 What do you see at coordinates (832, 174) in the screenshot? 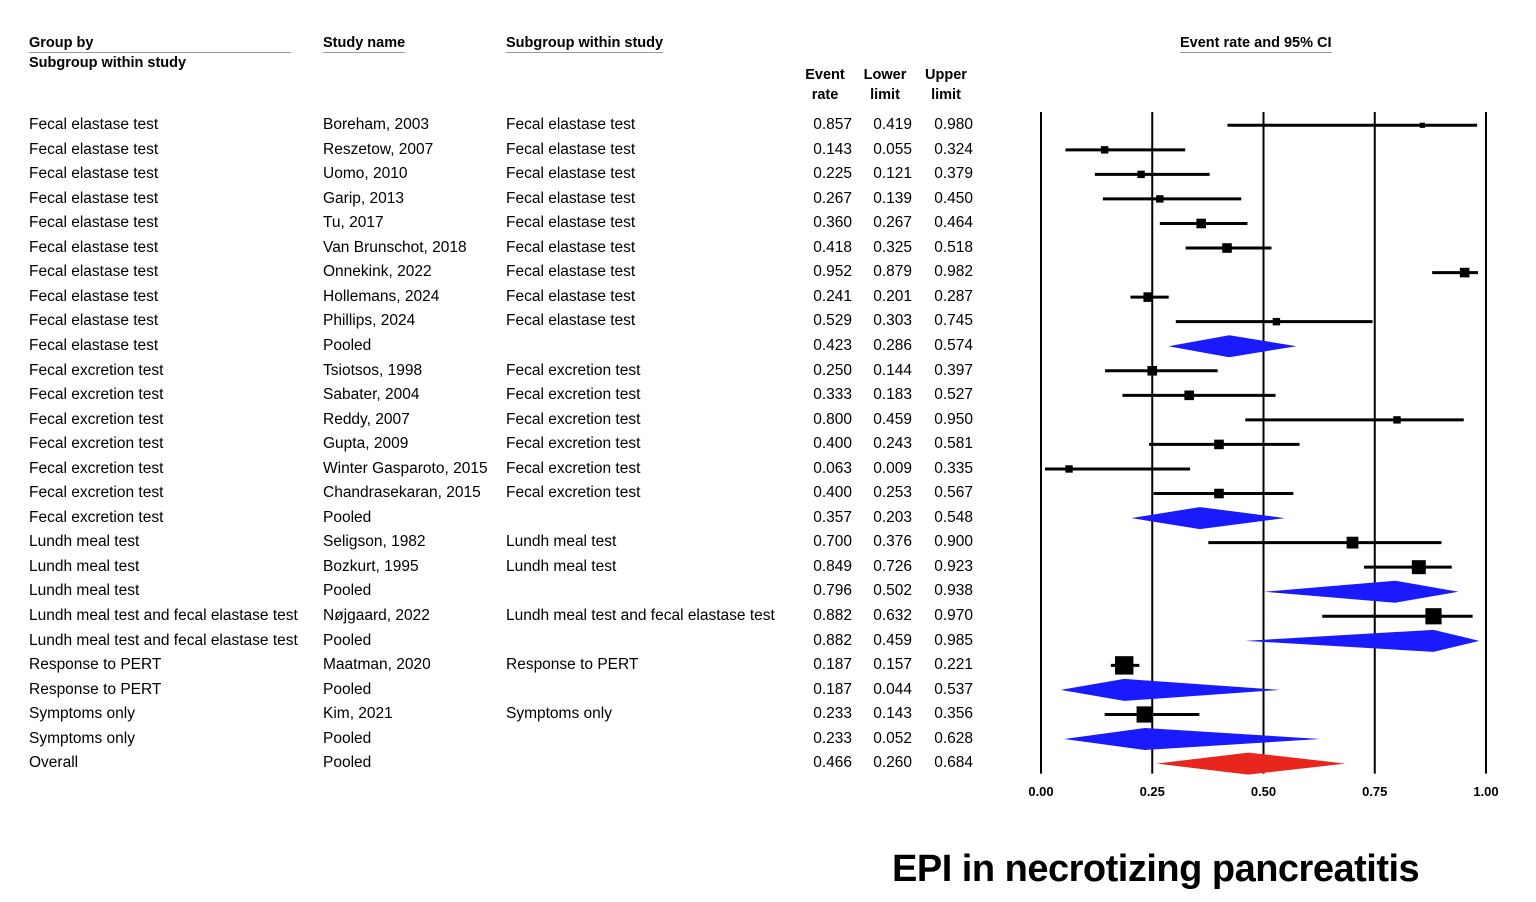
I see `cell-event-rate: 0.225` at bounding box center [832, 174].